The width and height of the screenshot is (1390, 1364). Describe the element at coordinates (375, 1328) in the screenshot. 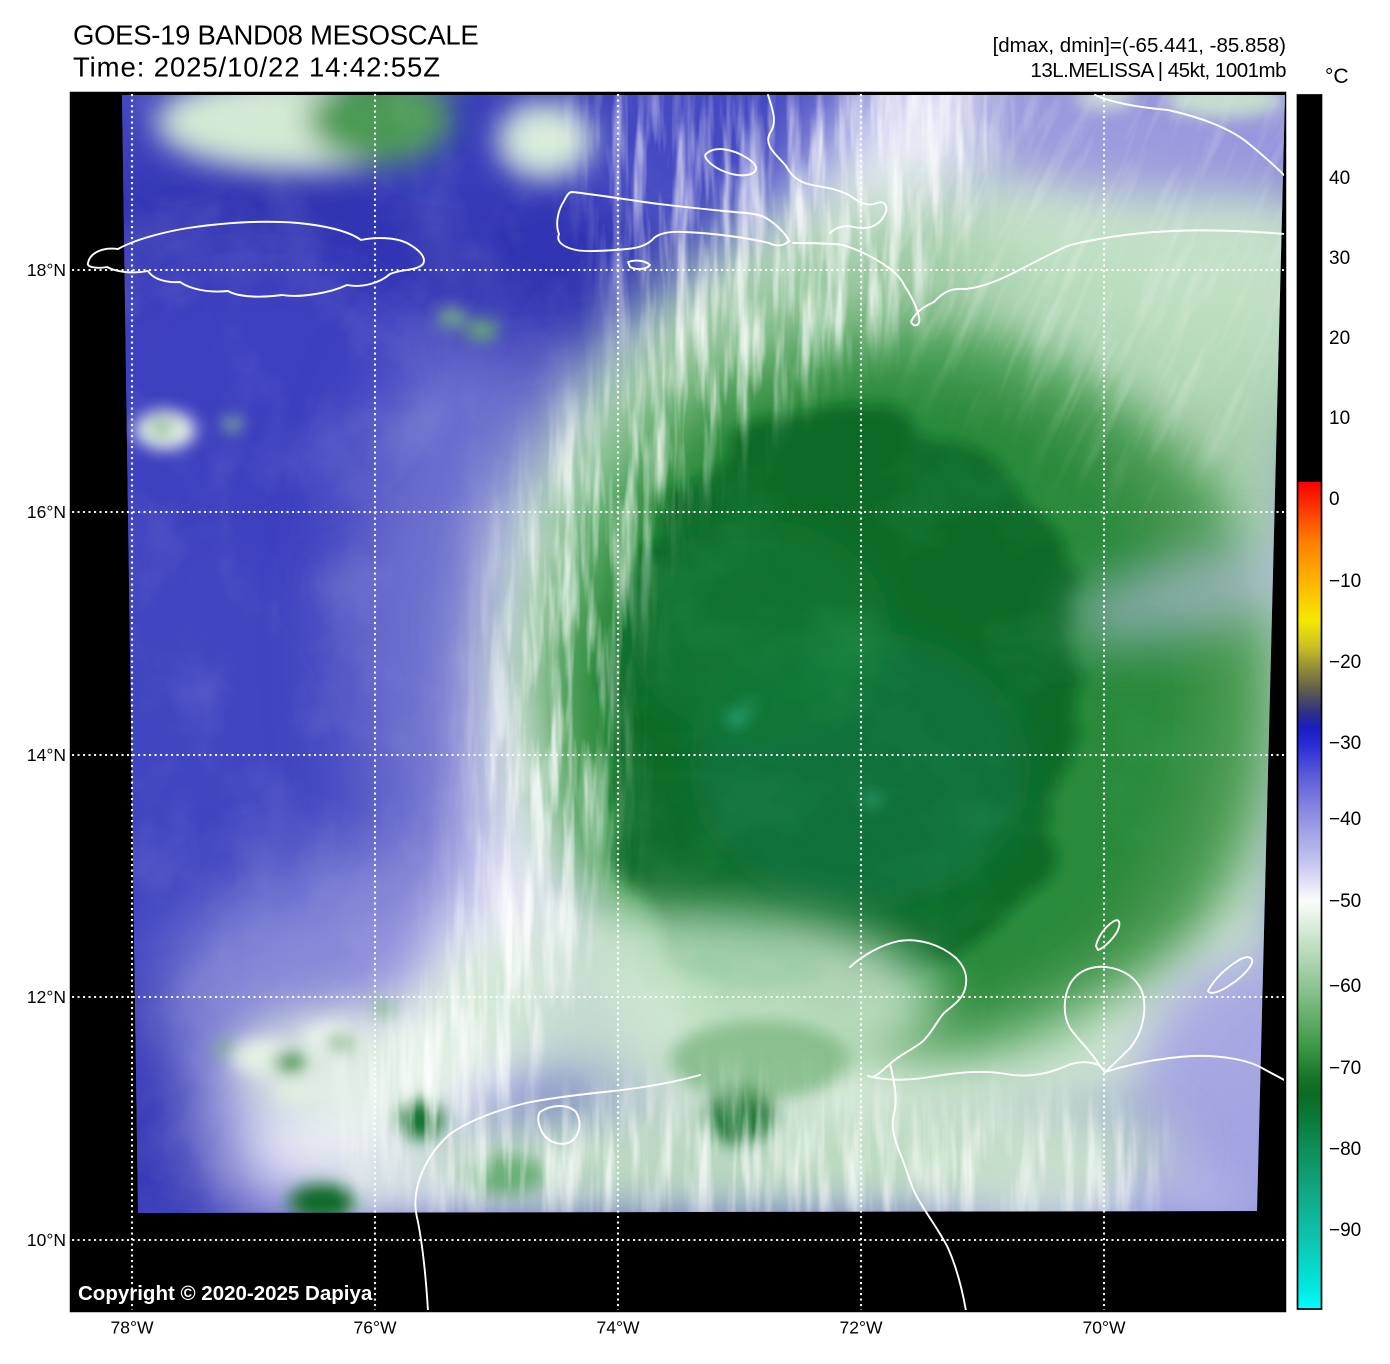

I see `svg-text: 76°W` at that location.